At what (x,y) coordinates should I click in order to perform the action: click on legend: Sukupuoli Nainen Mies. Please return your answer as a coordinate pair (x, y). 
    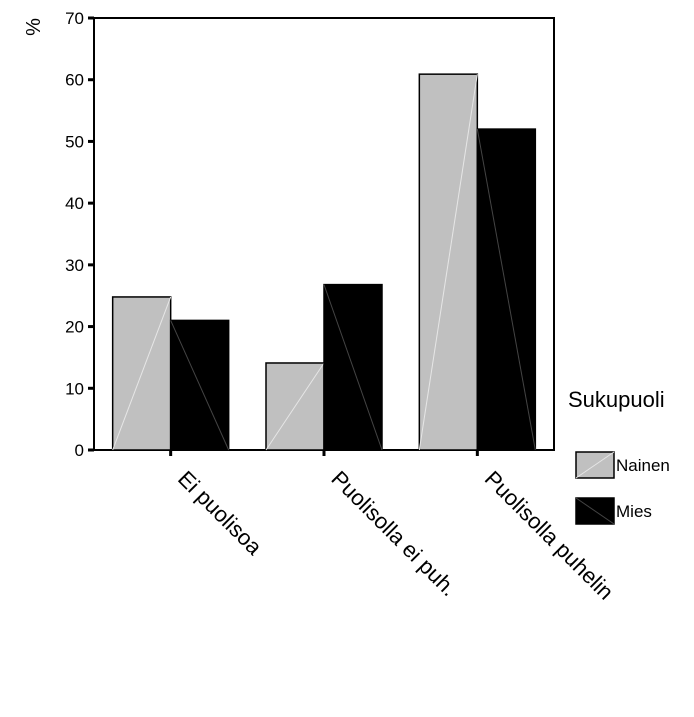
    Looking at the image, I should click on (619, 456).